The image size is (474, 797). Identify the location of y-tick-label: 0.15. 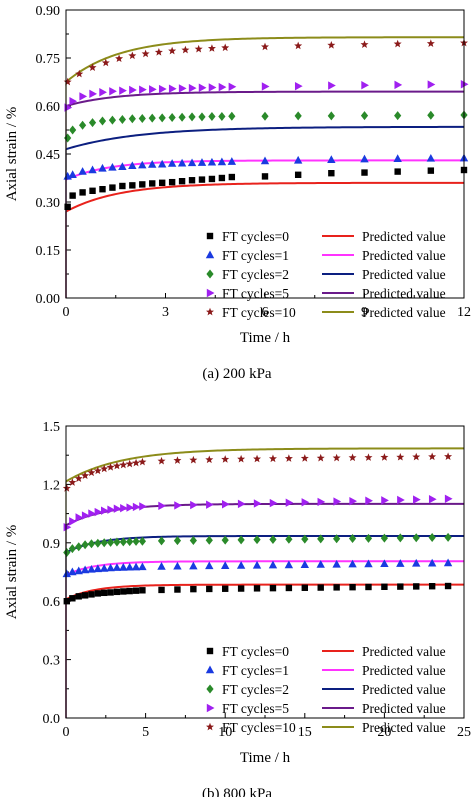
(48, 251).